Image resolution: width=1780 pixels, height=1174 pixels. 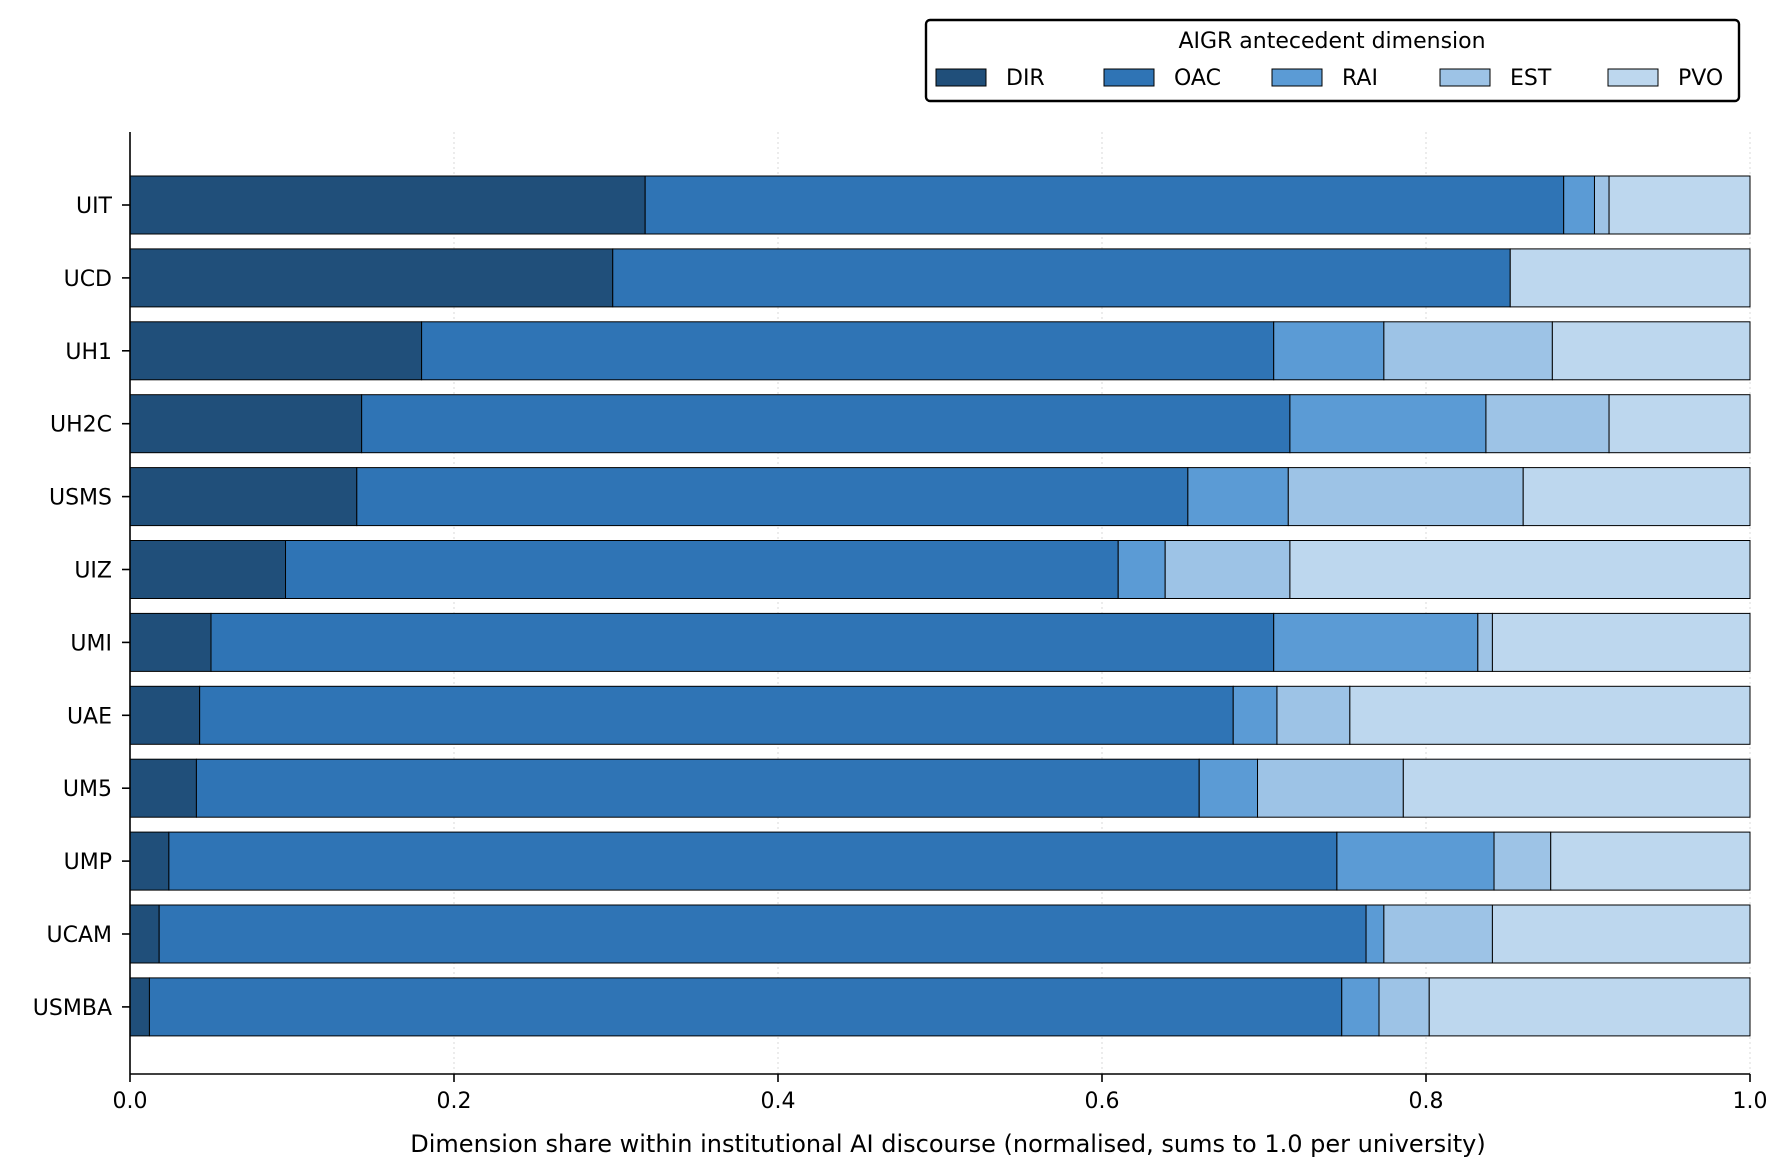 What do you see at coordinates (1360, 78) in the screenshot?
I see `legend-label-rai: RAI` at bounding box center [1360, 78].